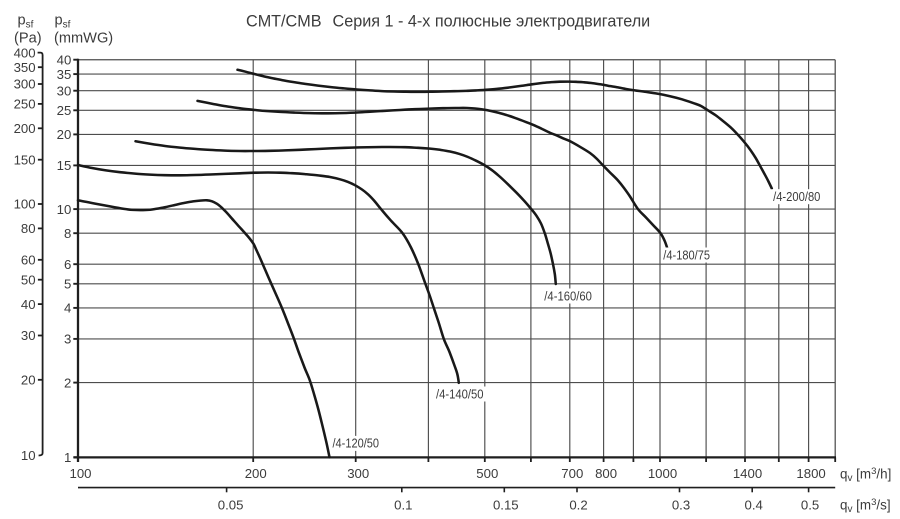 The width and height of the screenshot is (900, 519). I want to click on svg-text: 60, so click(28, 260).